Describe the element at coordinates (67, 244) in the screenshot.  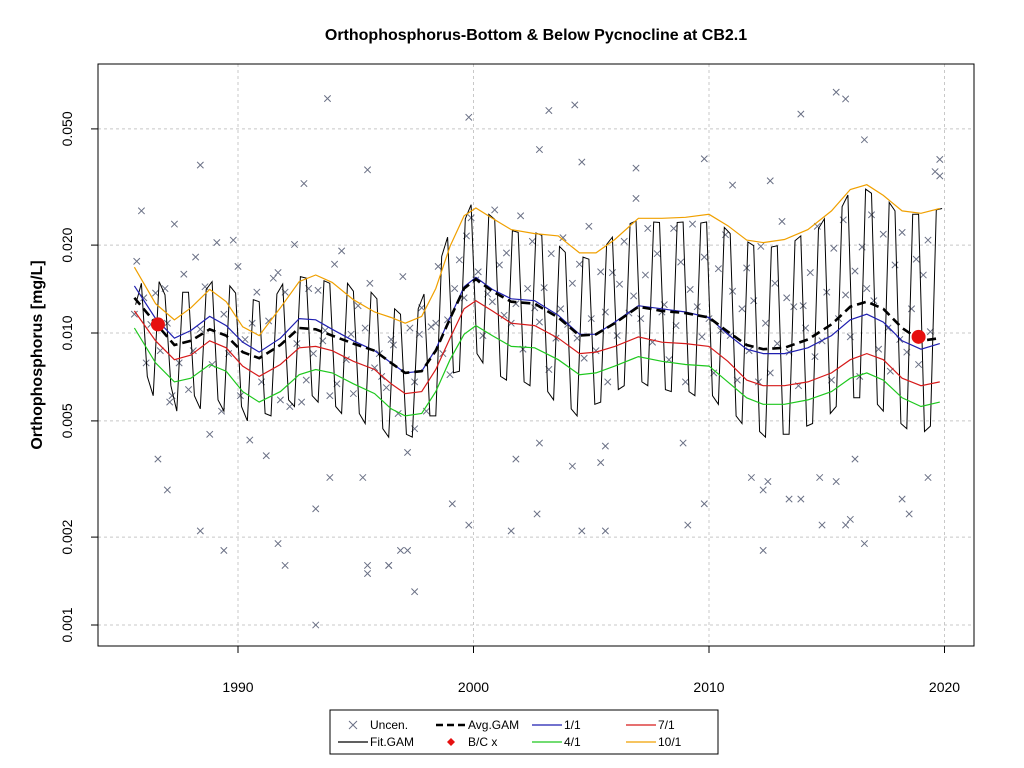
I see `y-tick-label: 0.020` at that location.